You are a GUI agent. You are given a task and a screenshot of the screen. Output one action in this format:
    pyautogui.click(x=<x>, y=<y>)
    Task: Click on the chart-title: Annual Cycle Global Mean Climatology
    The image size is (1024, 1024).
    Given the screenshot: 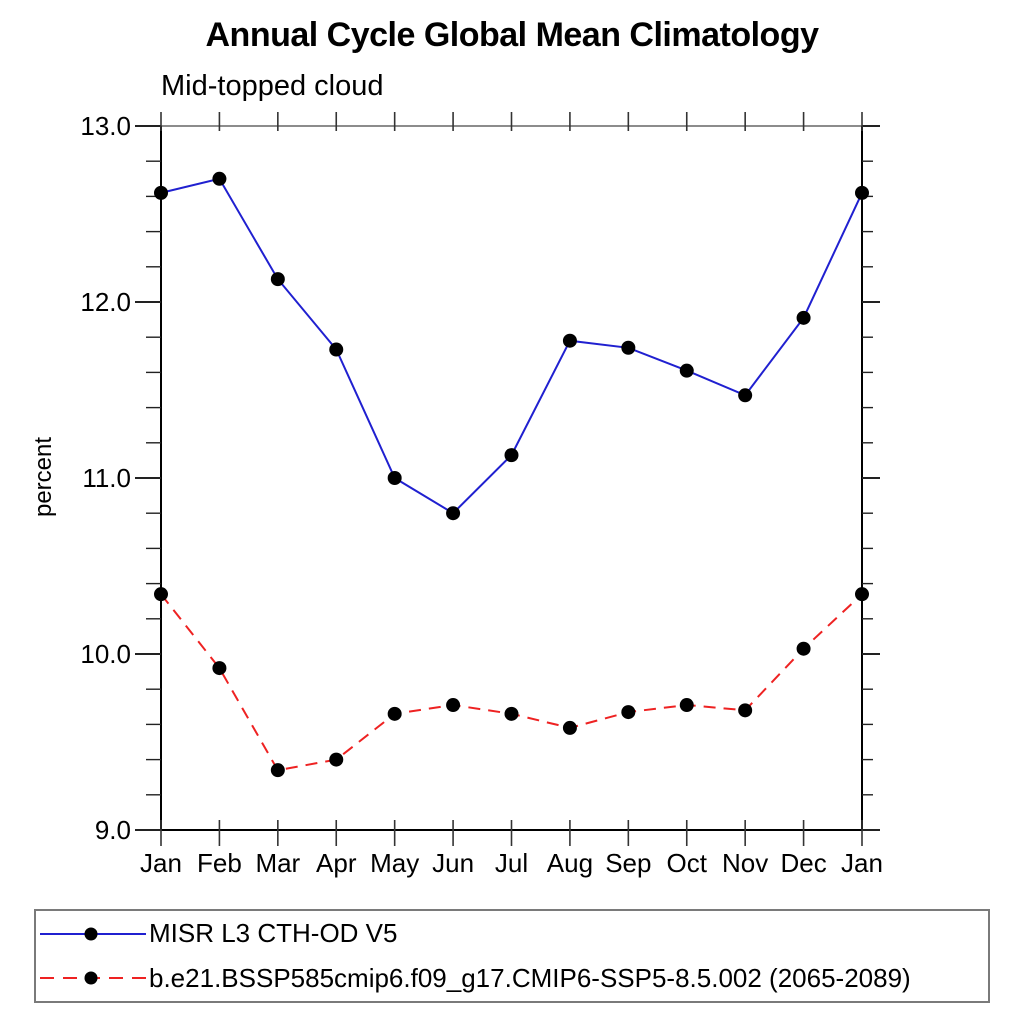 What is the action you would take?
    pyautogui.click(x=512, y=35)
    